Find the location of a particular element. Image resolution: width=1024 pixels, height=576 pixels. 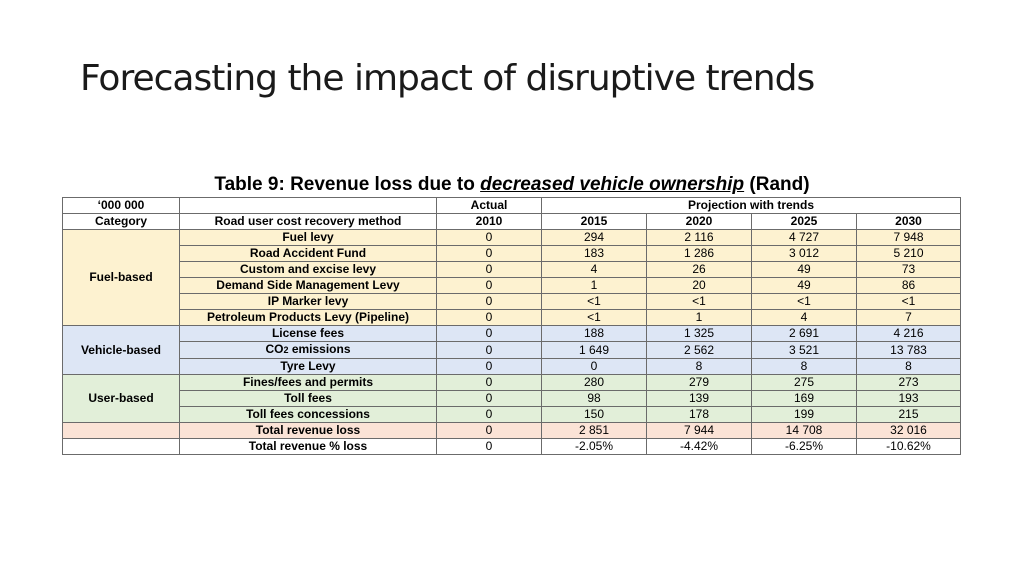

method-cell: Toll fees is located at coordinates (308, 398).